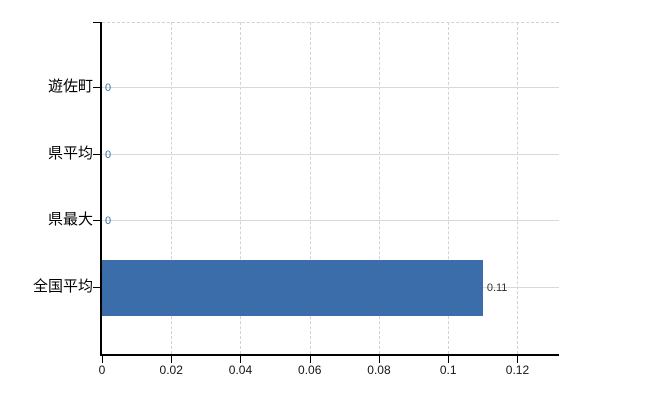 This screenshot has width=650, height=400. I want to click on gridline-top, so click(330, 22).